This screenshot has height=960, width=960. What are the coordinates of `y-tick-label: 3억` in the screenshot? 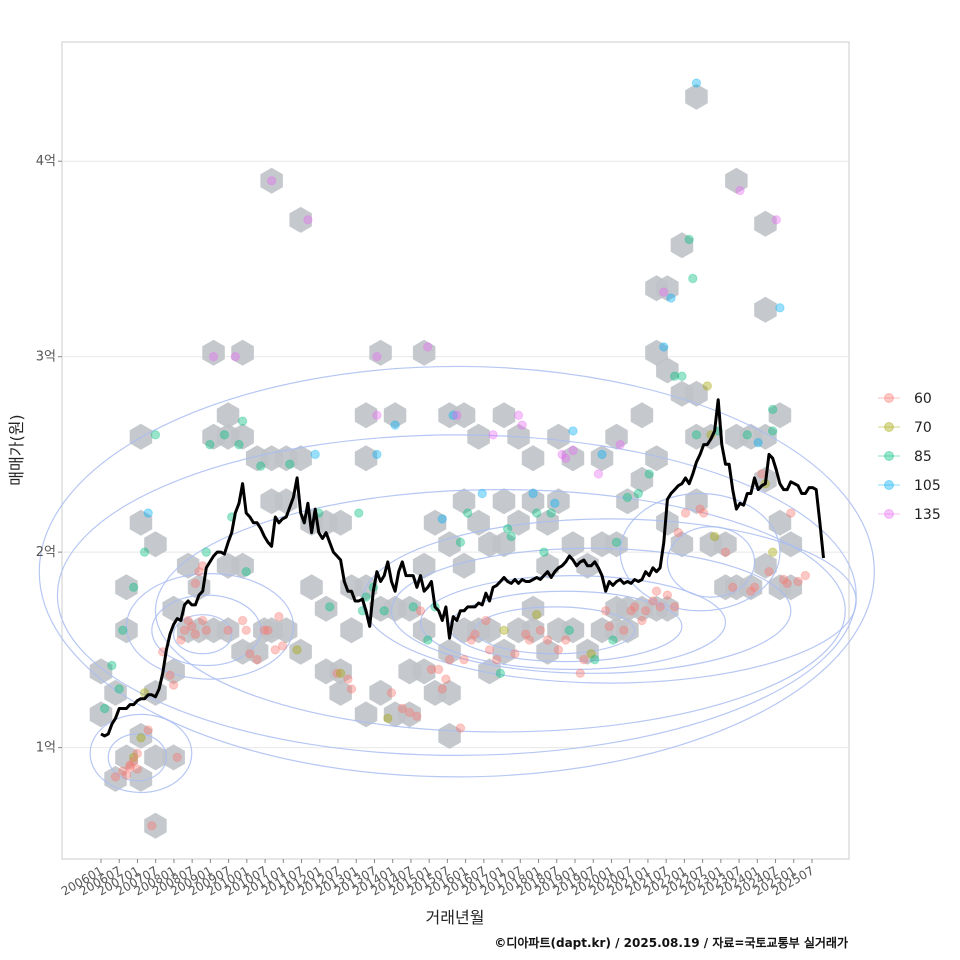 It's located at (46, 357).